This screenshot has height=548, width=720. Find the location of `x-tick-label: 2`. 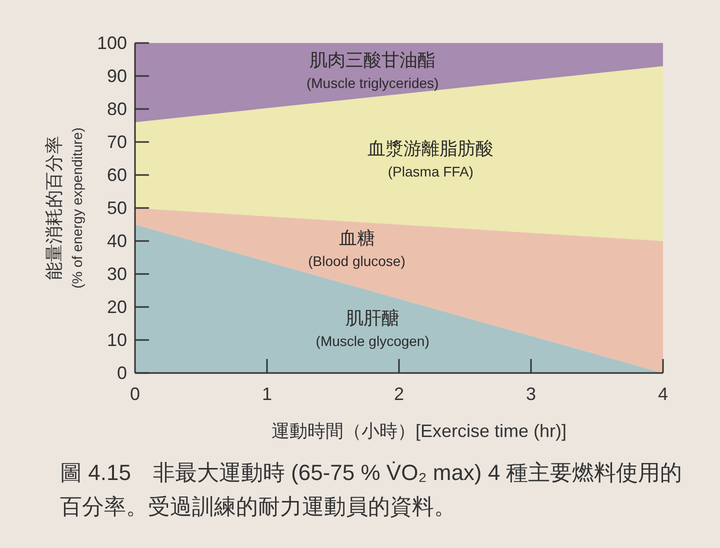

x-tick-label: 2 is located at coordinates (399, 394).